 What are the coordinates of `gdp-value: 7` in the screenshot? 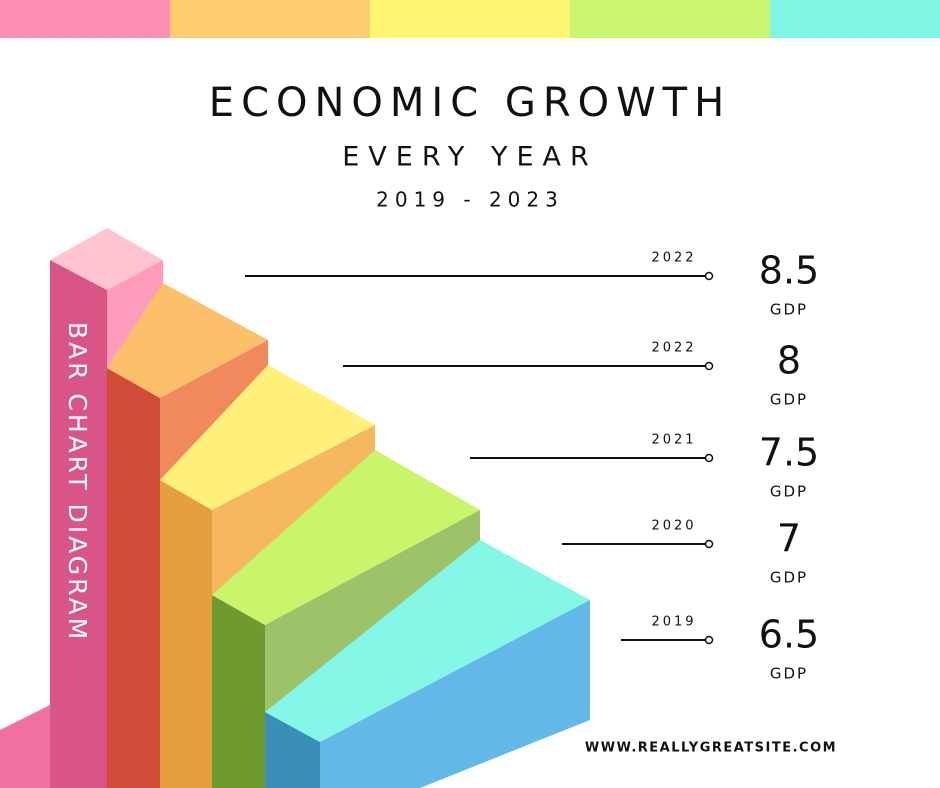 It's located at (789, 539).